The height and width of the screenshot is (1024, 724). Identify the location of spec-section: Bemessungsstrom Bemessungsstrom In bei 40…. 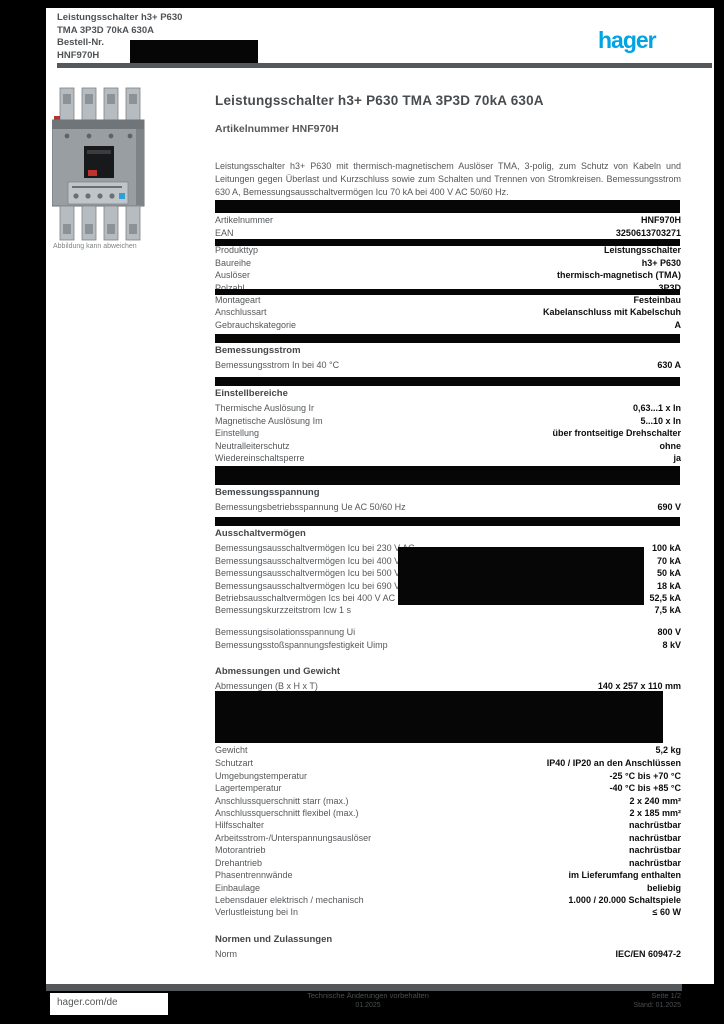
(448, 358).